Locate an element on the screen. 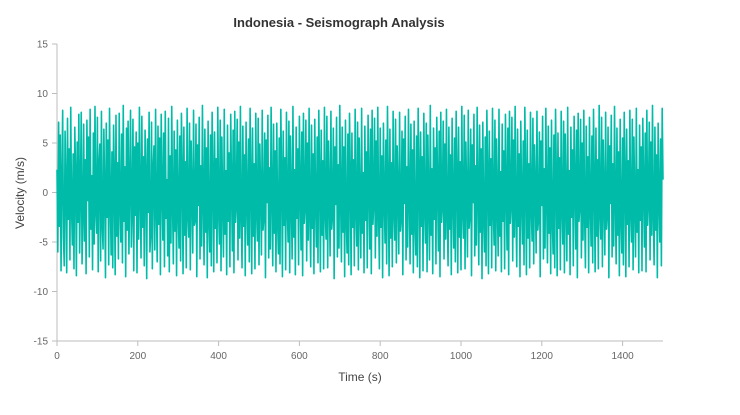 This screenshot has width=740, height=415. x-axis-label: Time (s) is located at coordinates (360, 377).